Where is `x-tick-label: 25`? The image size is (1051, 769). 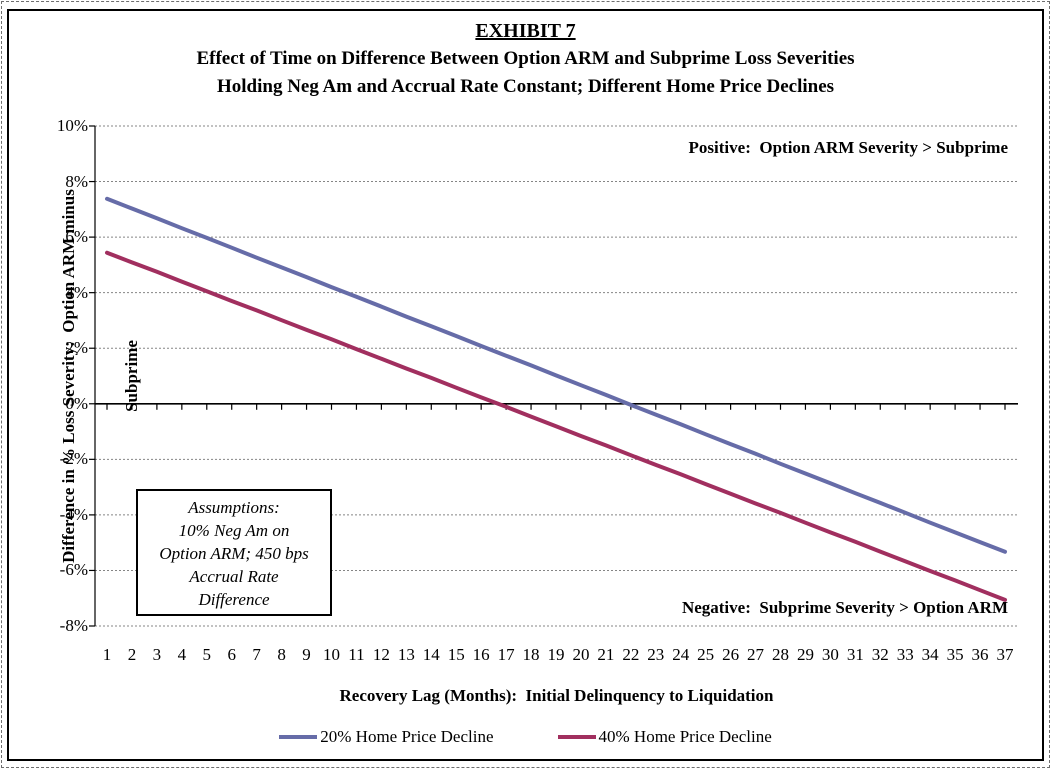
x-tick-label: 25 is located at coordinates (706, 654).